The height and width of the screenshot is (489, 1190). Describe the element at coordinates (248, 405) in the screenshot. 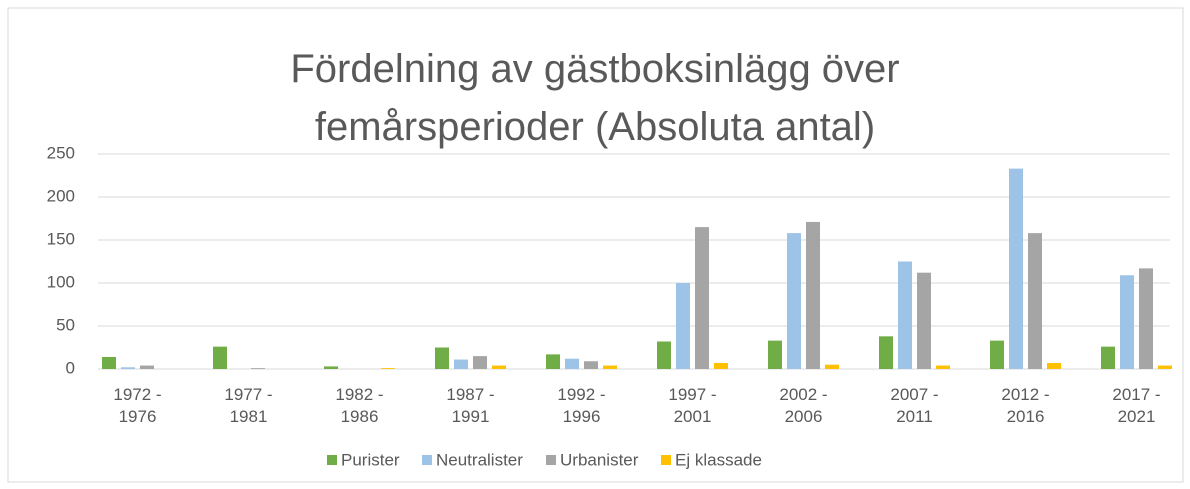

I see `x-tick-label: 1977 - 1981` at that location.